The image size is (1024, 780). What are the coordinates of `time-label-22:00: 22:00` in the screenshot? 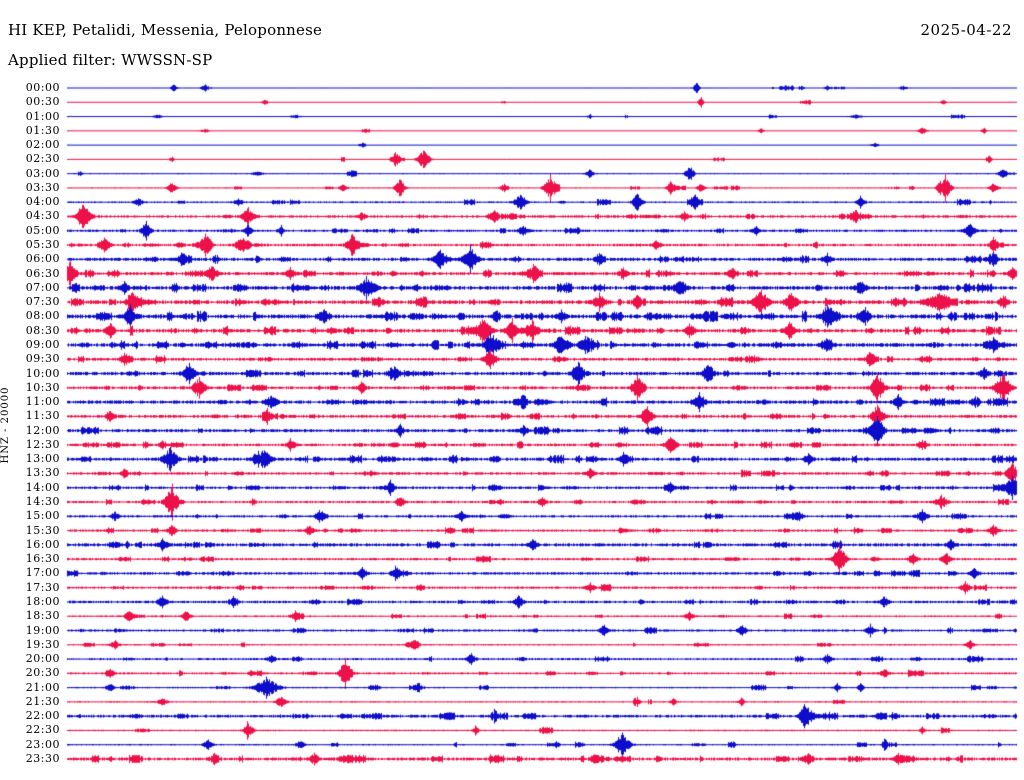 It's located at (42, 716).